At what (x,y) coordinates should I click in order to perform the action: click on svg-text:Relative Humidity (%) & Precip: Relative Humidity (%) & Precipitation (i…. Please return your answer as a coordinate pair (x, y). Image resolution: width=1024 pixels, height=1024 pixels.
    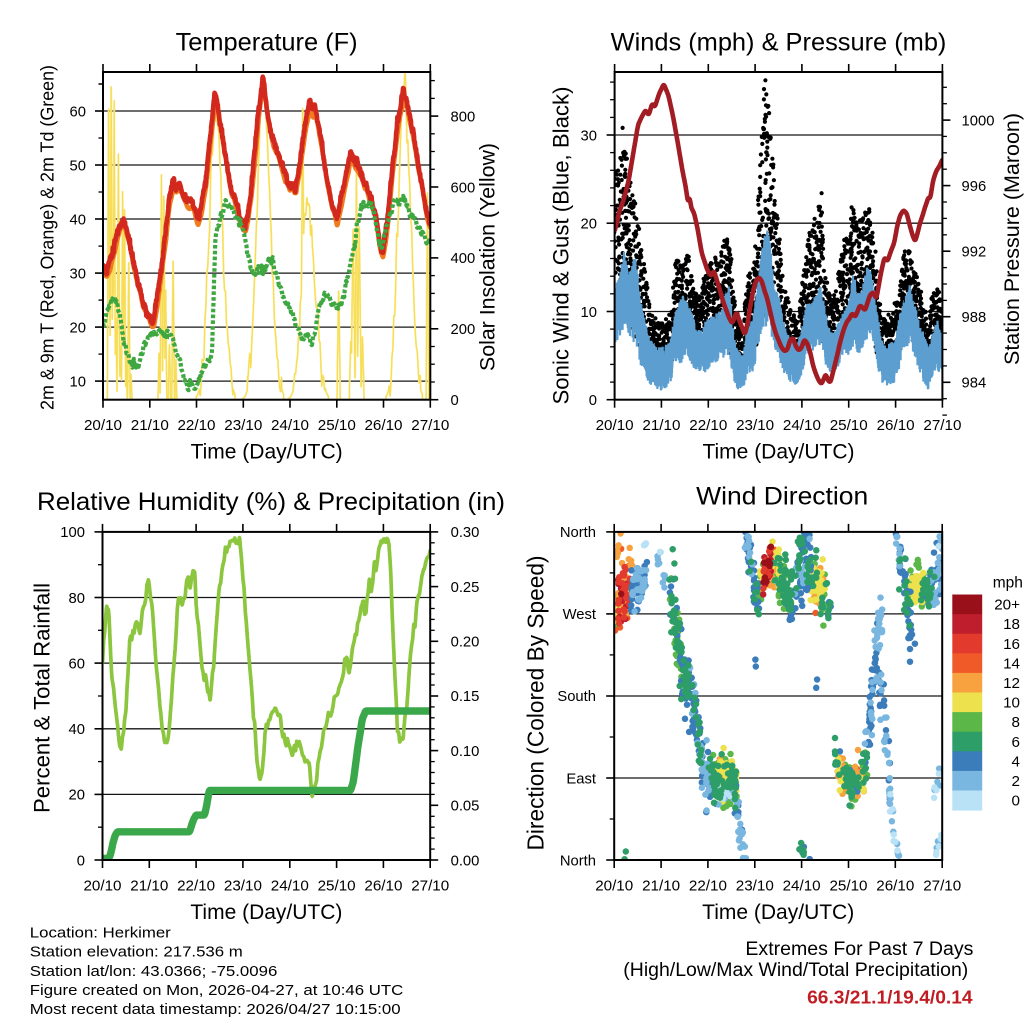
    Looking at the image, I should click on (271, 502).